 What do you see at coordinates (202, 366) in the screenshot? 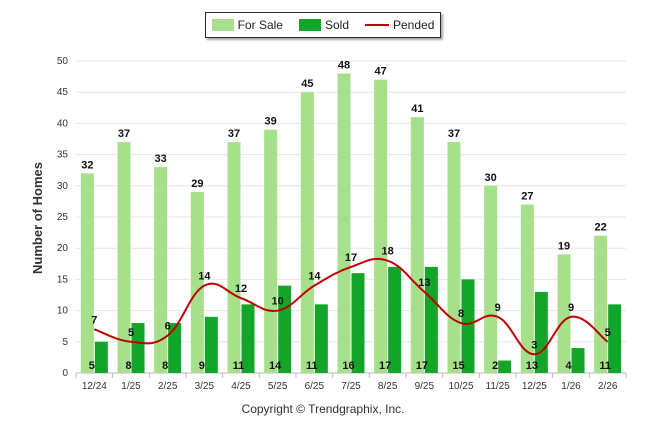
I see `data-label-sold: 9` at bounding box center [202, 366].